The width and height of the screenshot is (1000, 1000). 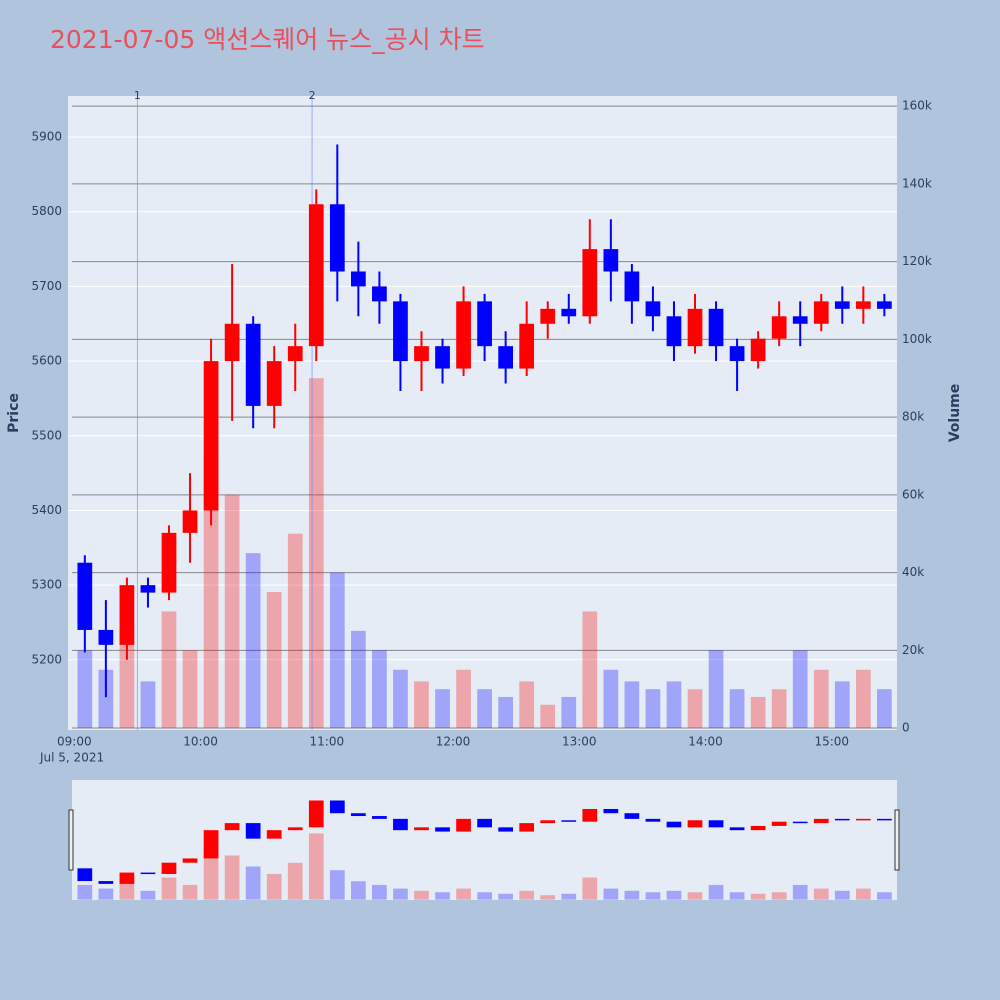 What do you see at coordinates (46, 510) in the screenshot?
I see `y-tick-label: 5400` at bounding box center [46, 510].